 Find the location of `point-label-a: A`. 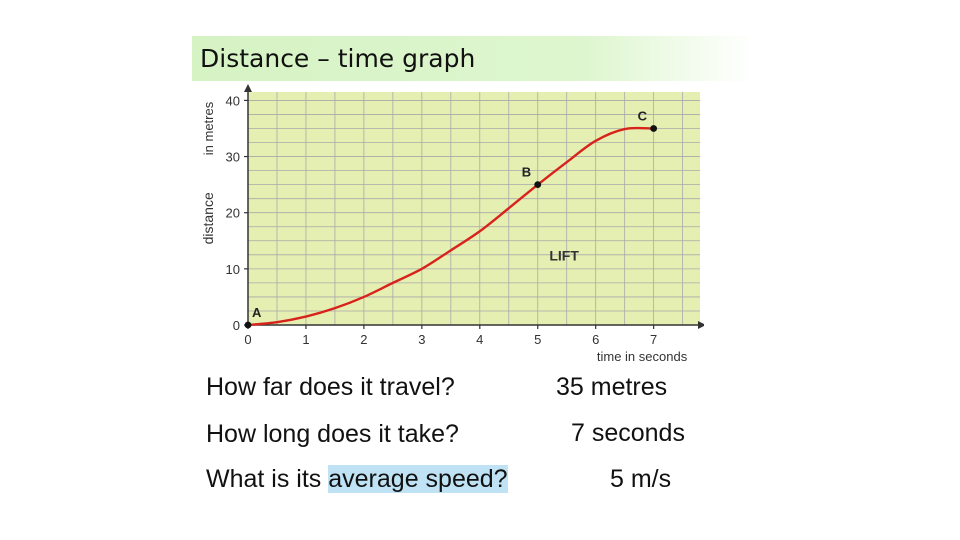

point-label-a: A is located at coordinates (257, 312).